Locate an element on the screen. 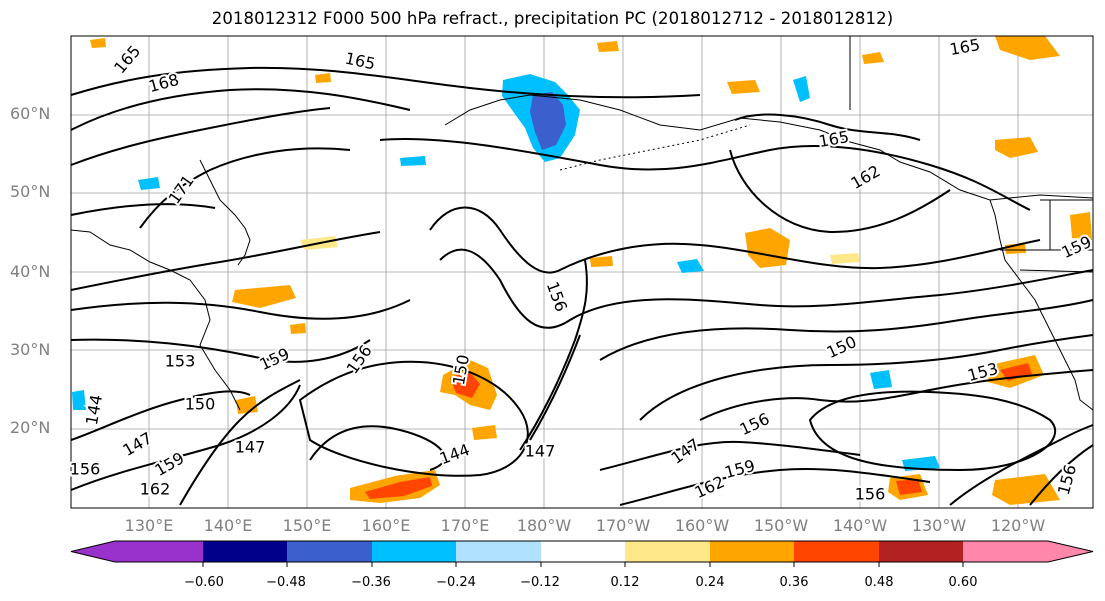 This screenshot has height=601, width=1105. lon-label-150e: 150°E is located at coordinates (307, 525).